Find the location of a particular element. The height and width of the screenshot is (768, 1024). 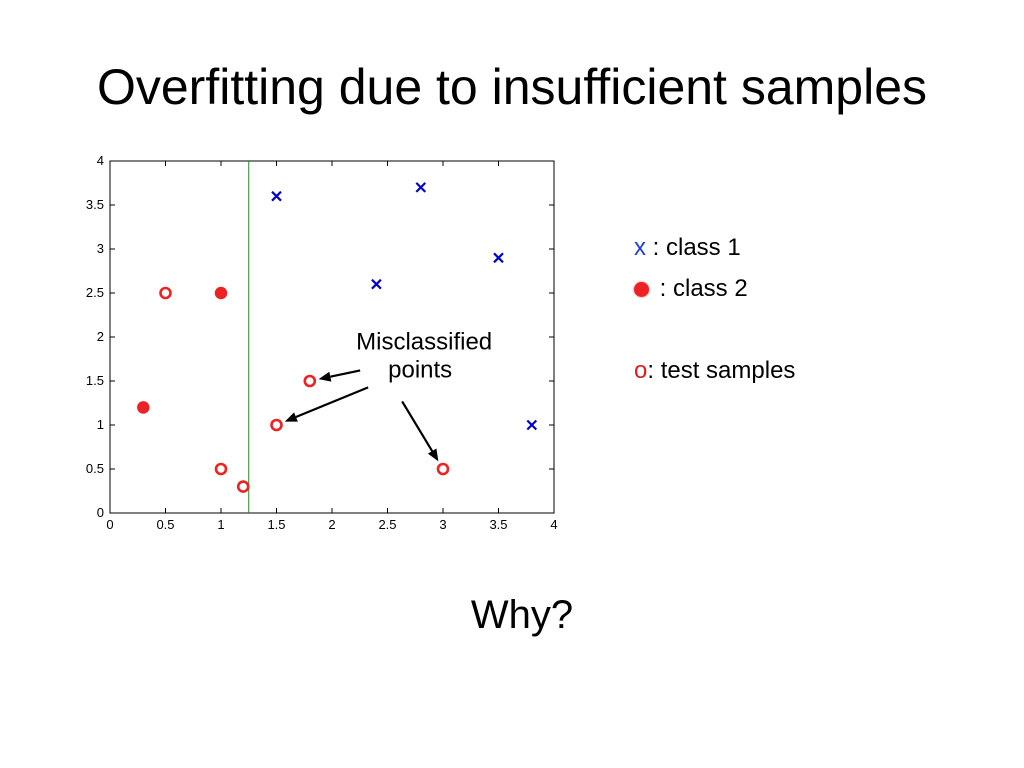

y-tick-label: 1.5 is located at coordinates (95, 380).